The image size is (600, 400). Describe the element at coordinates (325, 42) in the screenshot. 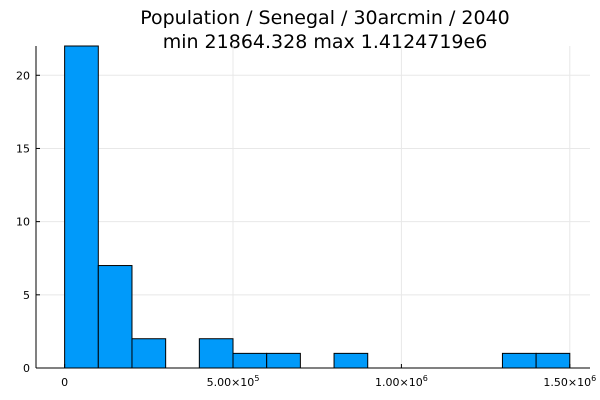

I see `chart-title-line2: min 21864.328 max 1.4124719e6` at that location.